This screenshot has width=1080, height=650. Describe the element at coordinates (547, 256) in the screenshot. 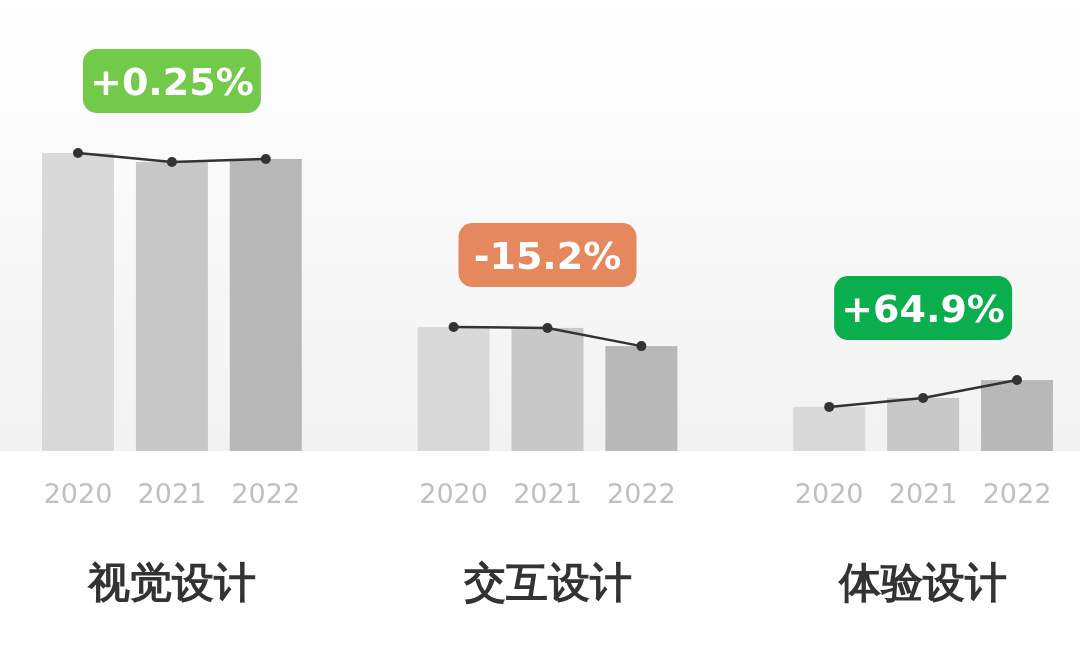

I see `annotation: -15.2%` at that location.